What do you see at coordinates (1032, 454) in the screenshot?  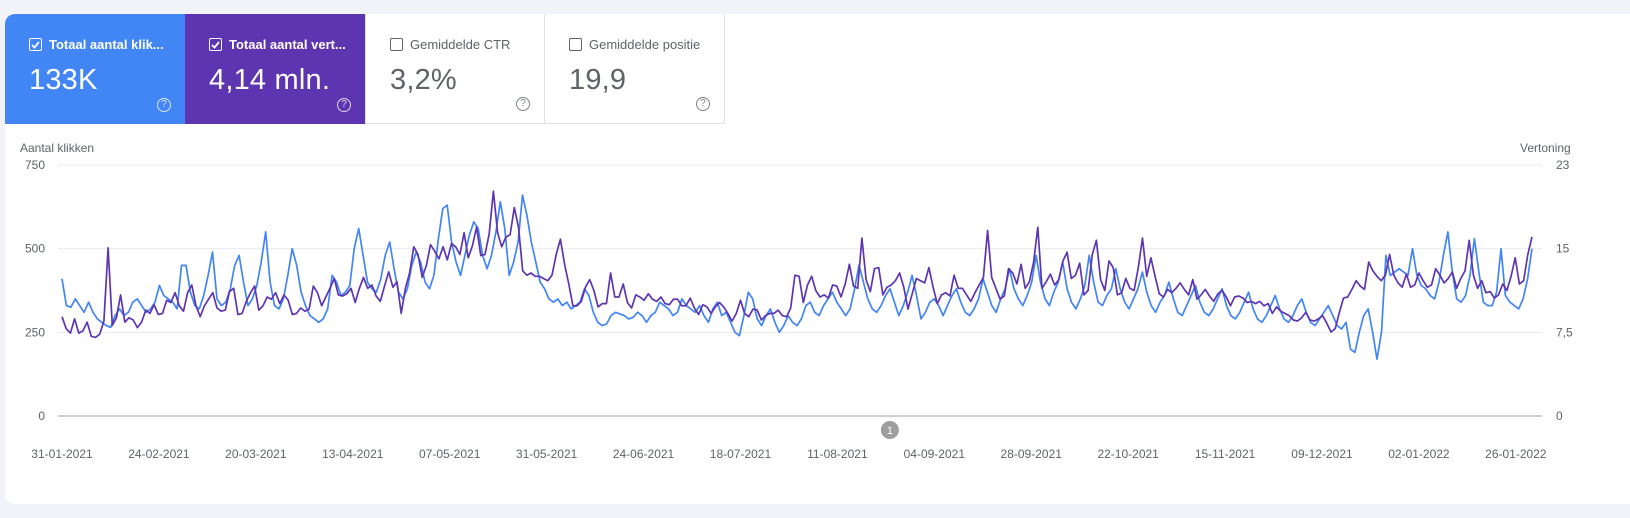 I see `x-tick-label: 28-09-2021` at bounding box center [1032, 454].